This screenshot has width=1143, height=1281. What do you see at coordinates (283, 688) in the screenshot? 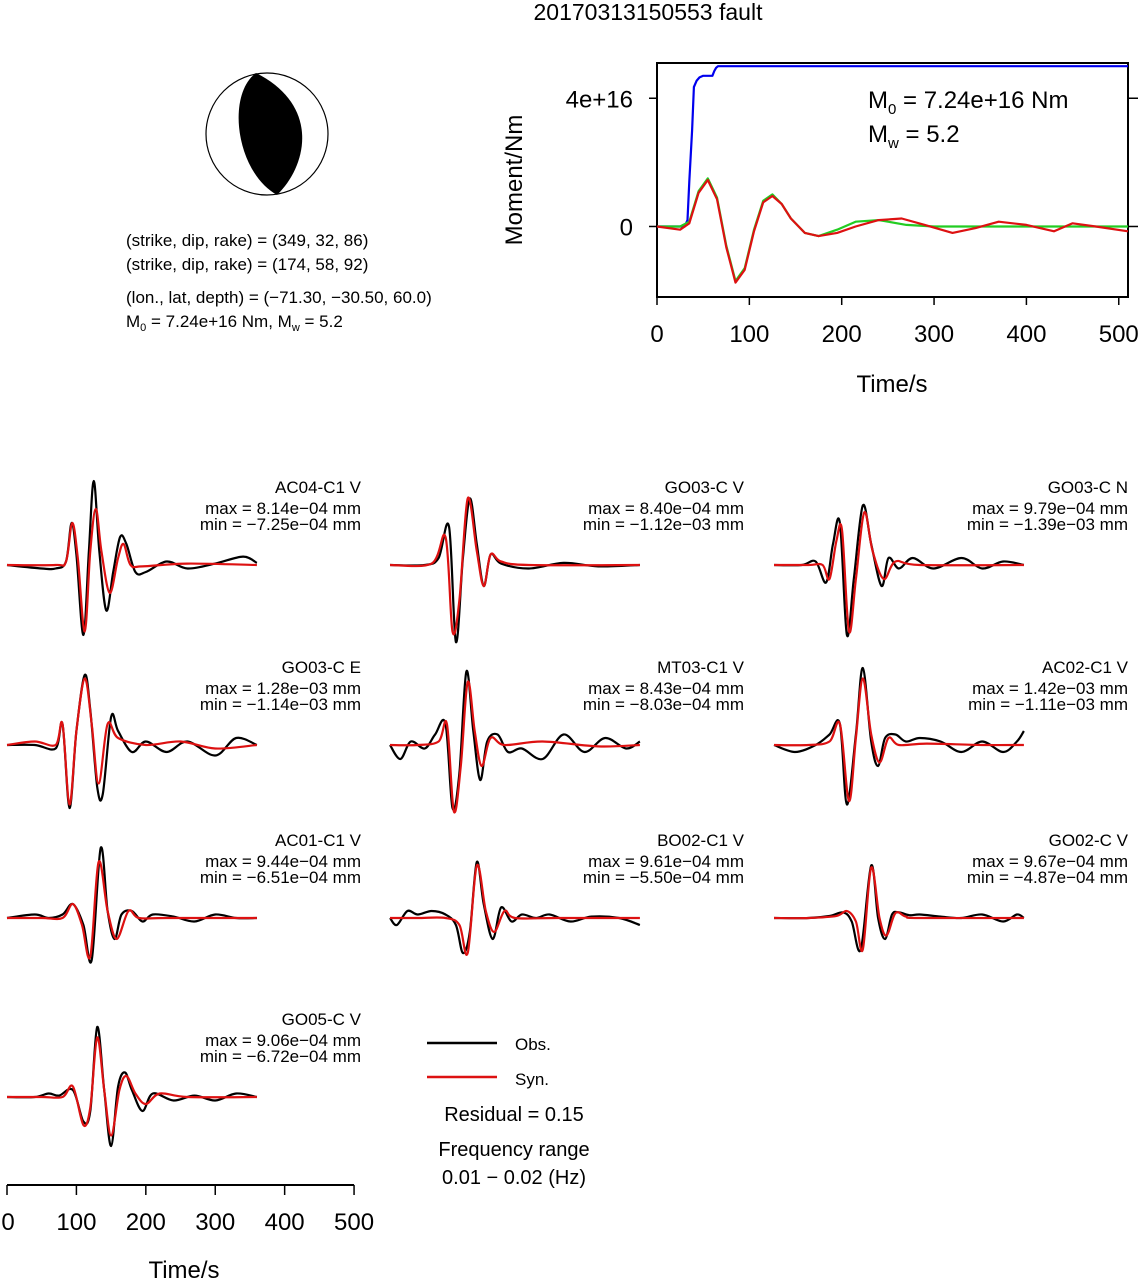
I see `station-max: max = 1.28e−03 mm` at bounding box center [283, 688].